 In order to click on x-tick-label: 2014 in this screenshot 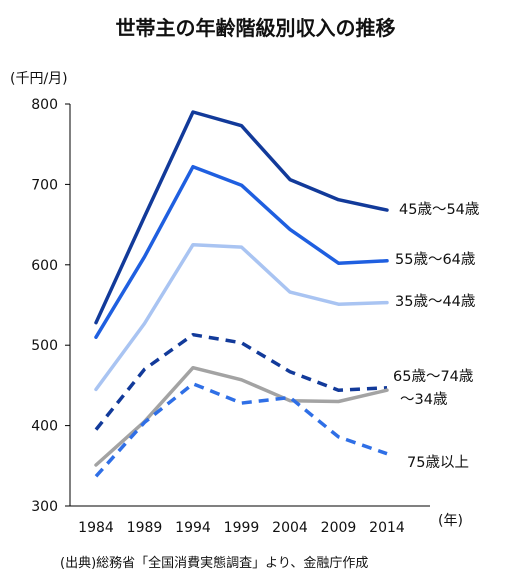, I will do `click(387, 528)`.